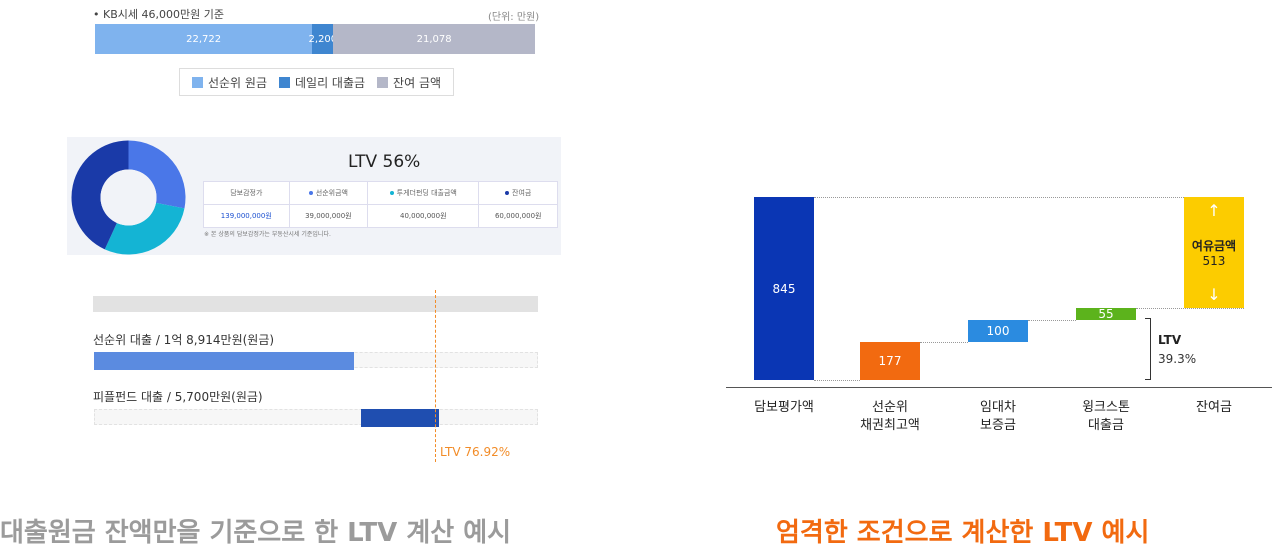 The width and height of the screenshot is (1280, 559). What do you see at coordinates (256, 533) in the screenshot?
I see `left-caption: 대출원금 잔액만을 기준으로 한 LTV 계산 예시` at bounding box center [256, 533].